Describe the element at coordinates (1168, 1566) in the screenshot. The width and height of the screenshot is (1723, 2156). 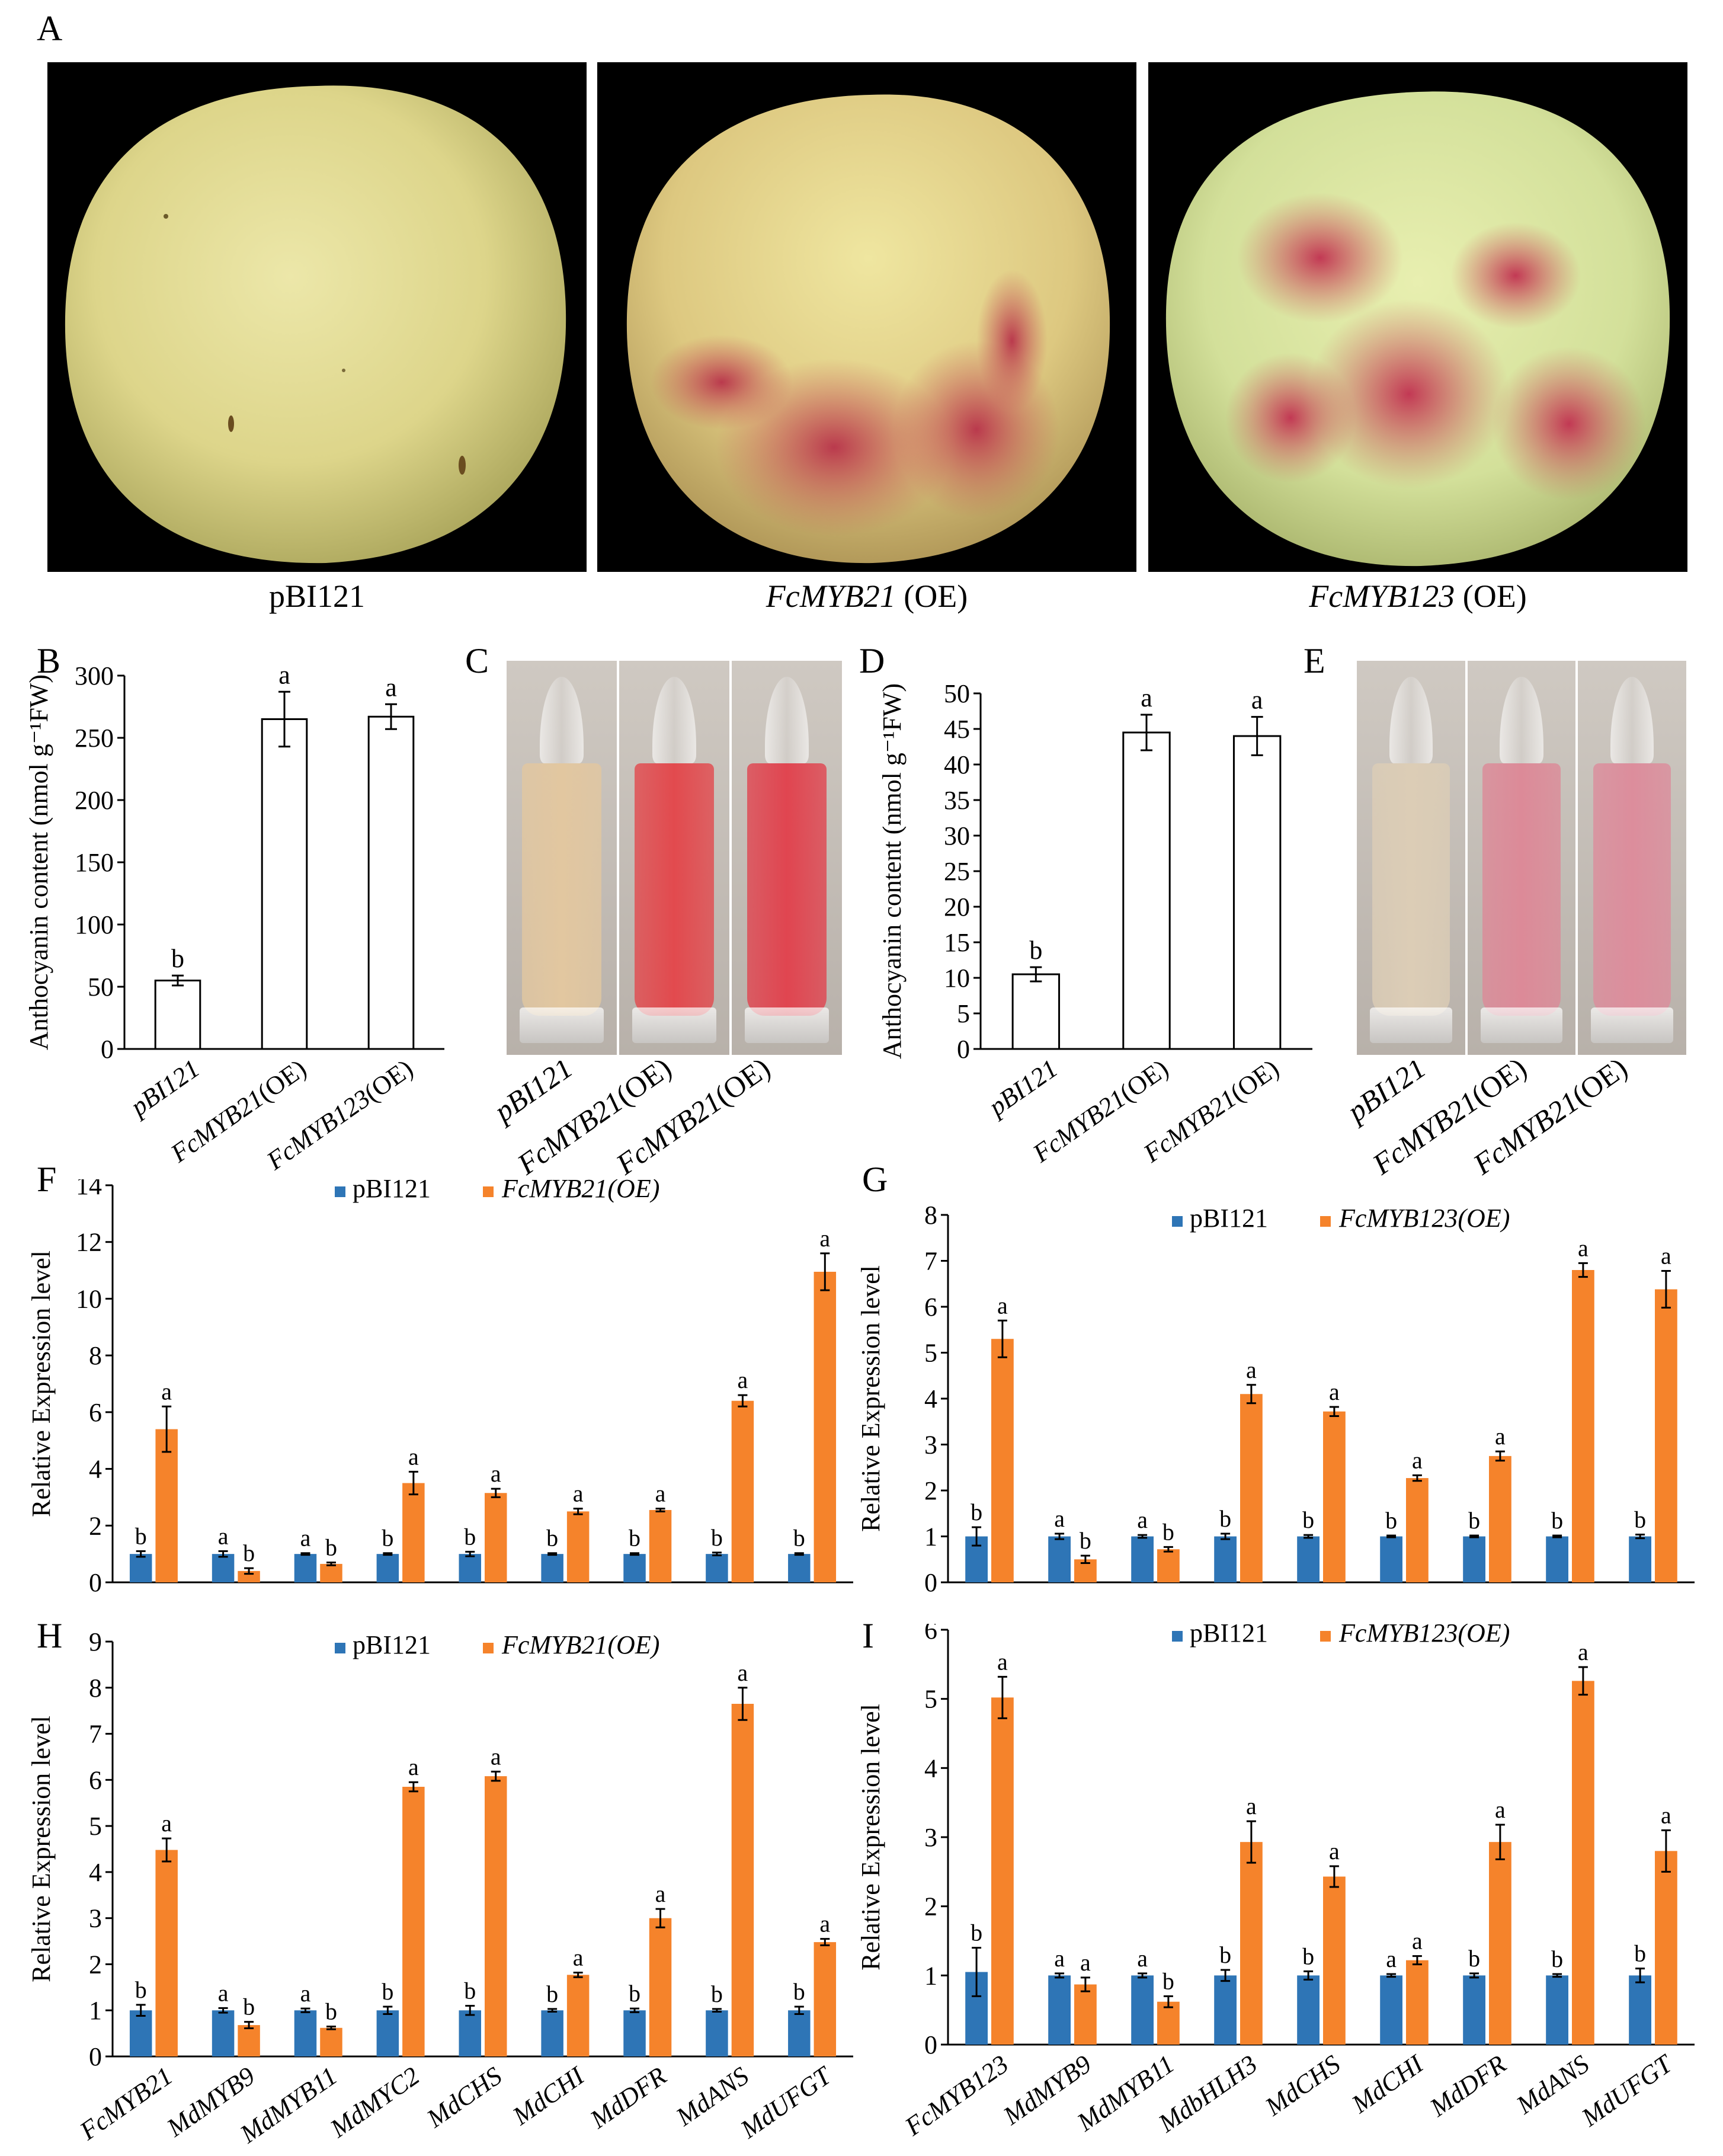
I see `bar-oe-MdMYB11` at that location.